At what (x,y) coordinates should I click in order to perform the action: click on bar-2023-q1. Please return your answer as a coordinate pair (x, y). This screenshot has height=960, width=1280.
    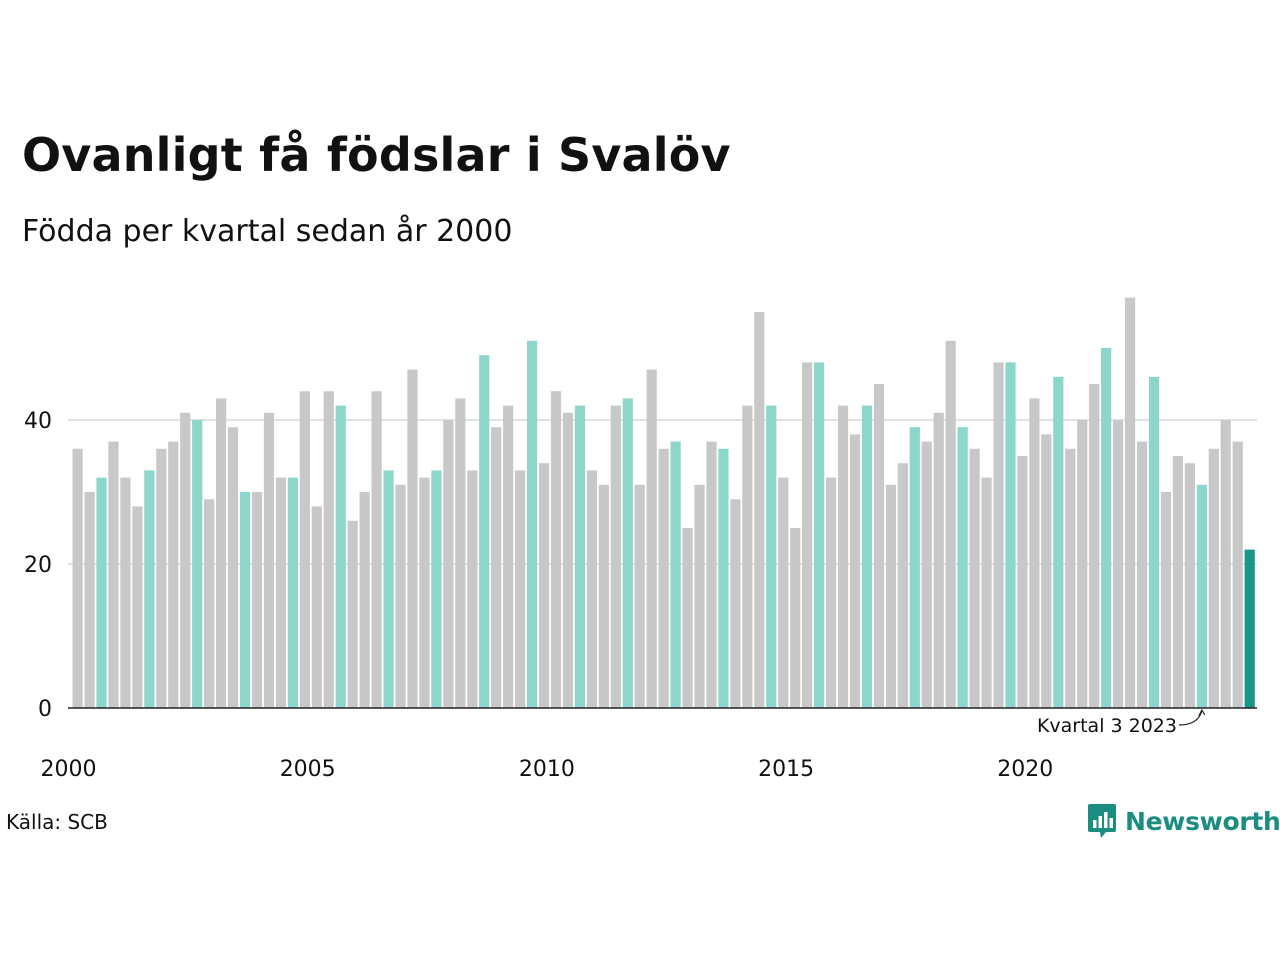
    Looking at the image, I should click on (1178, 582).